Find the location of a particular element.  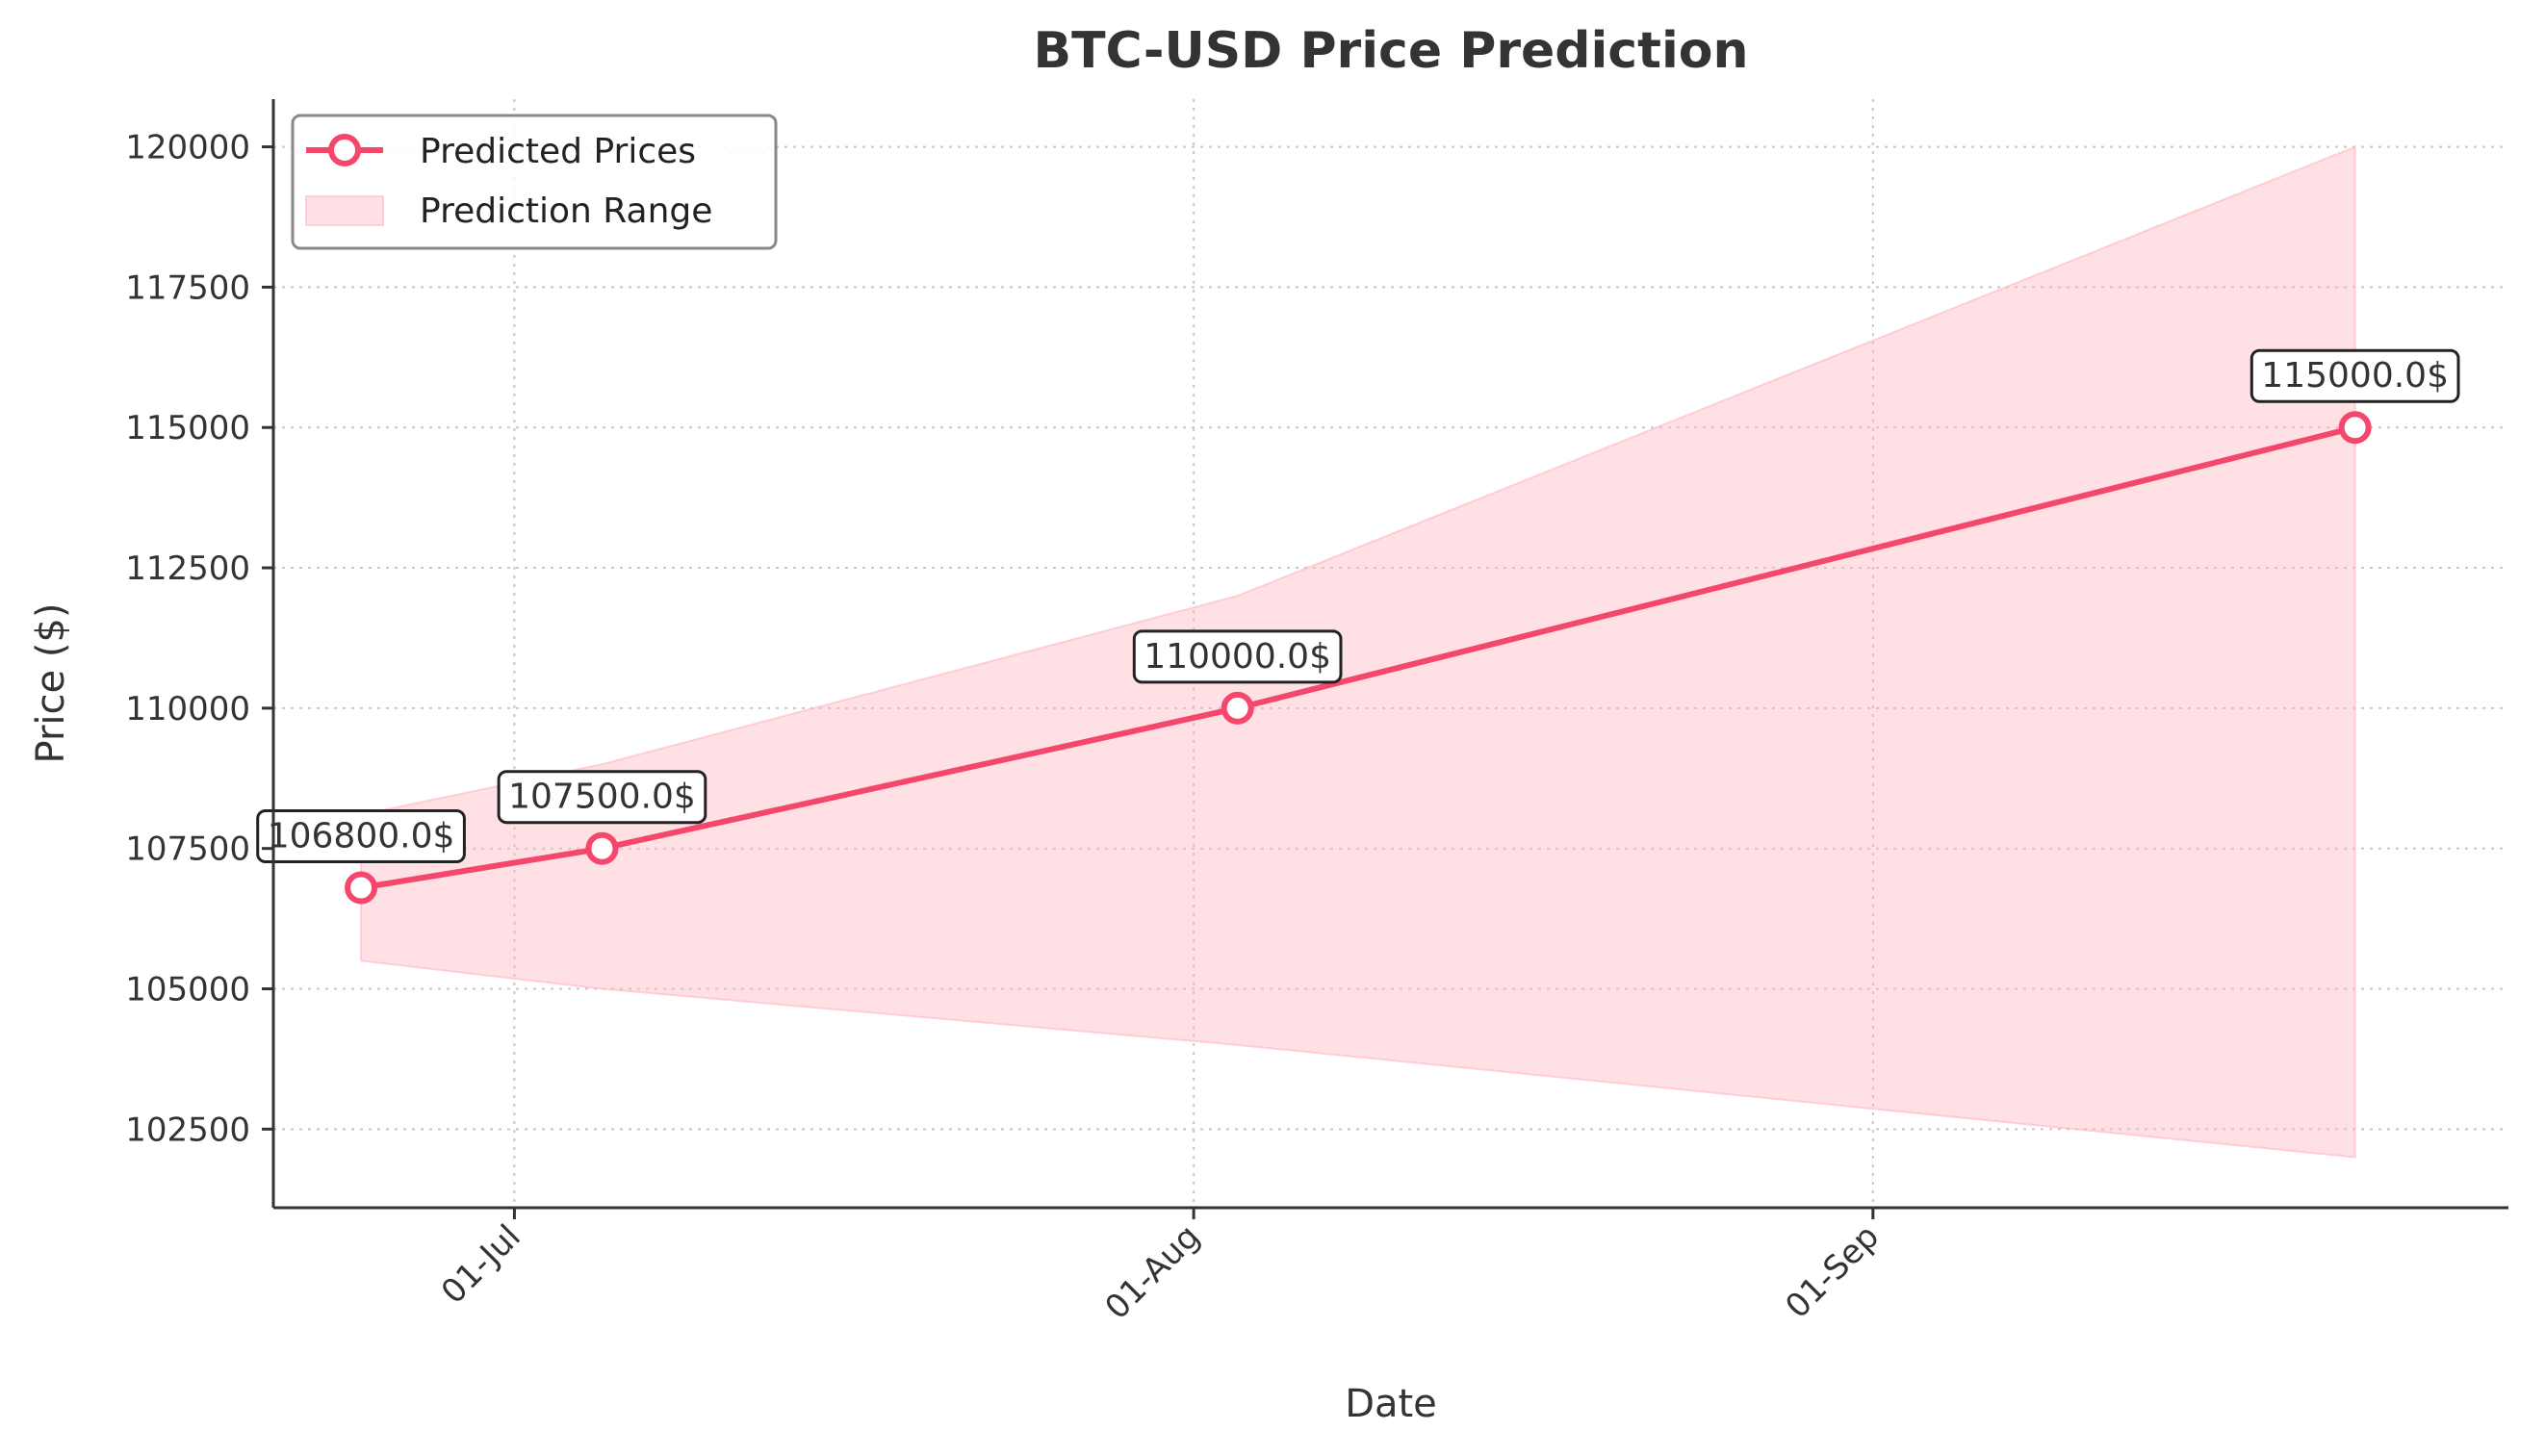

y-axis-label: Price ($) is located at coordinates (51, 684).